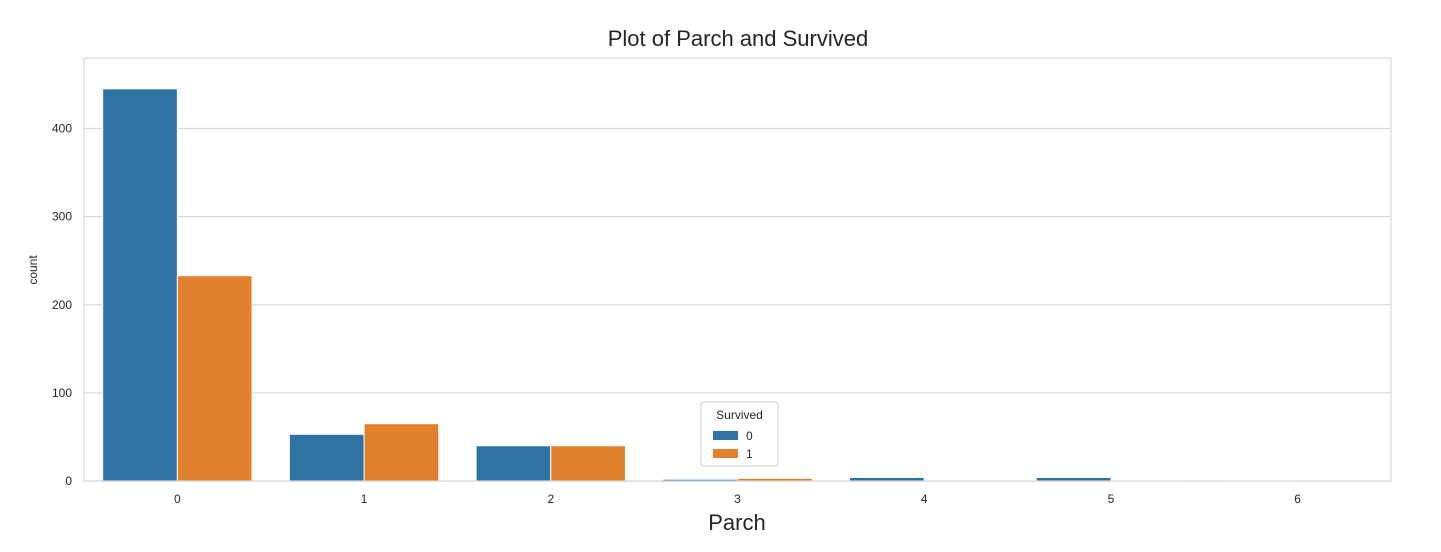  I want to click on y-tick-label: 300, so click(62, 217).